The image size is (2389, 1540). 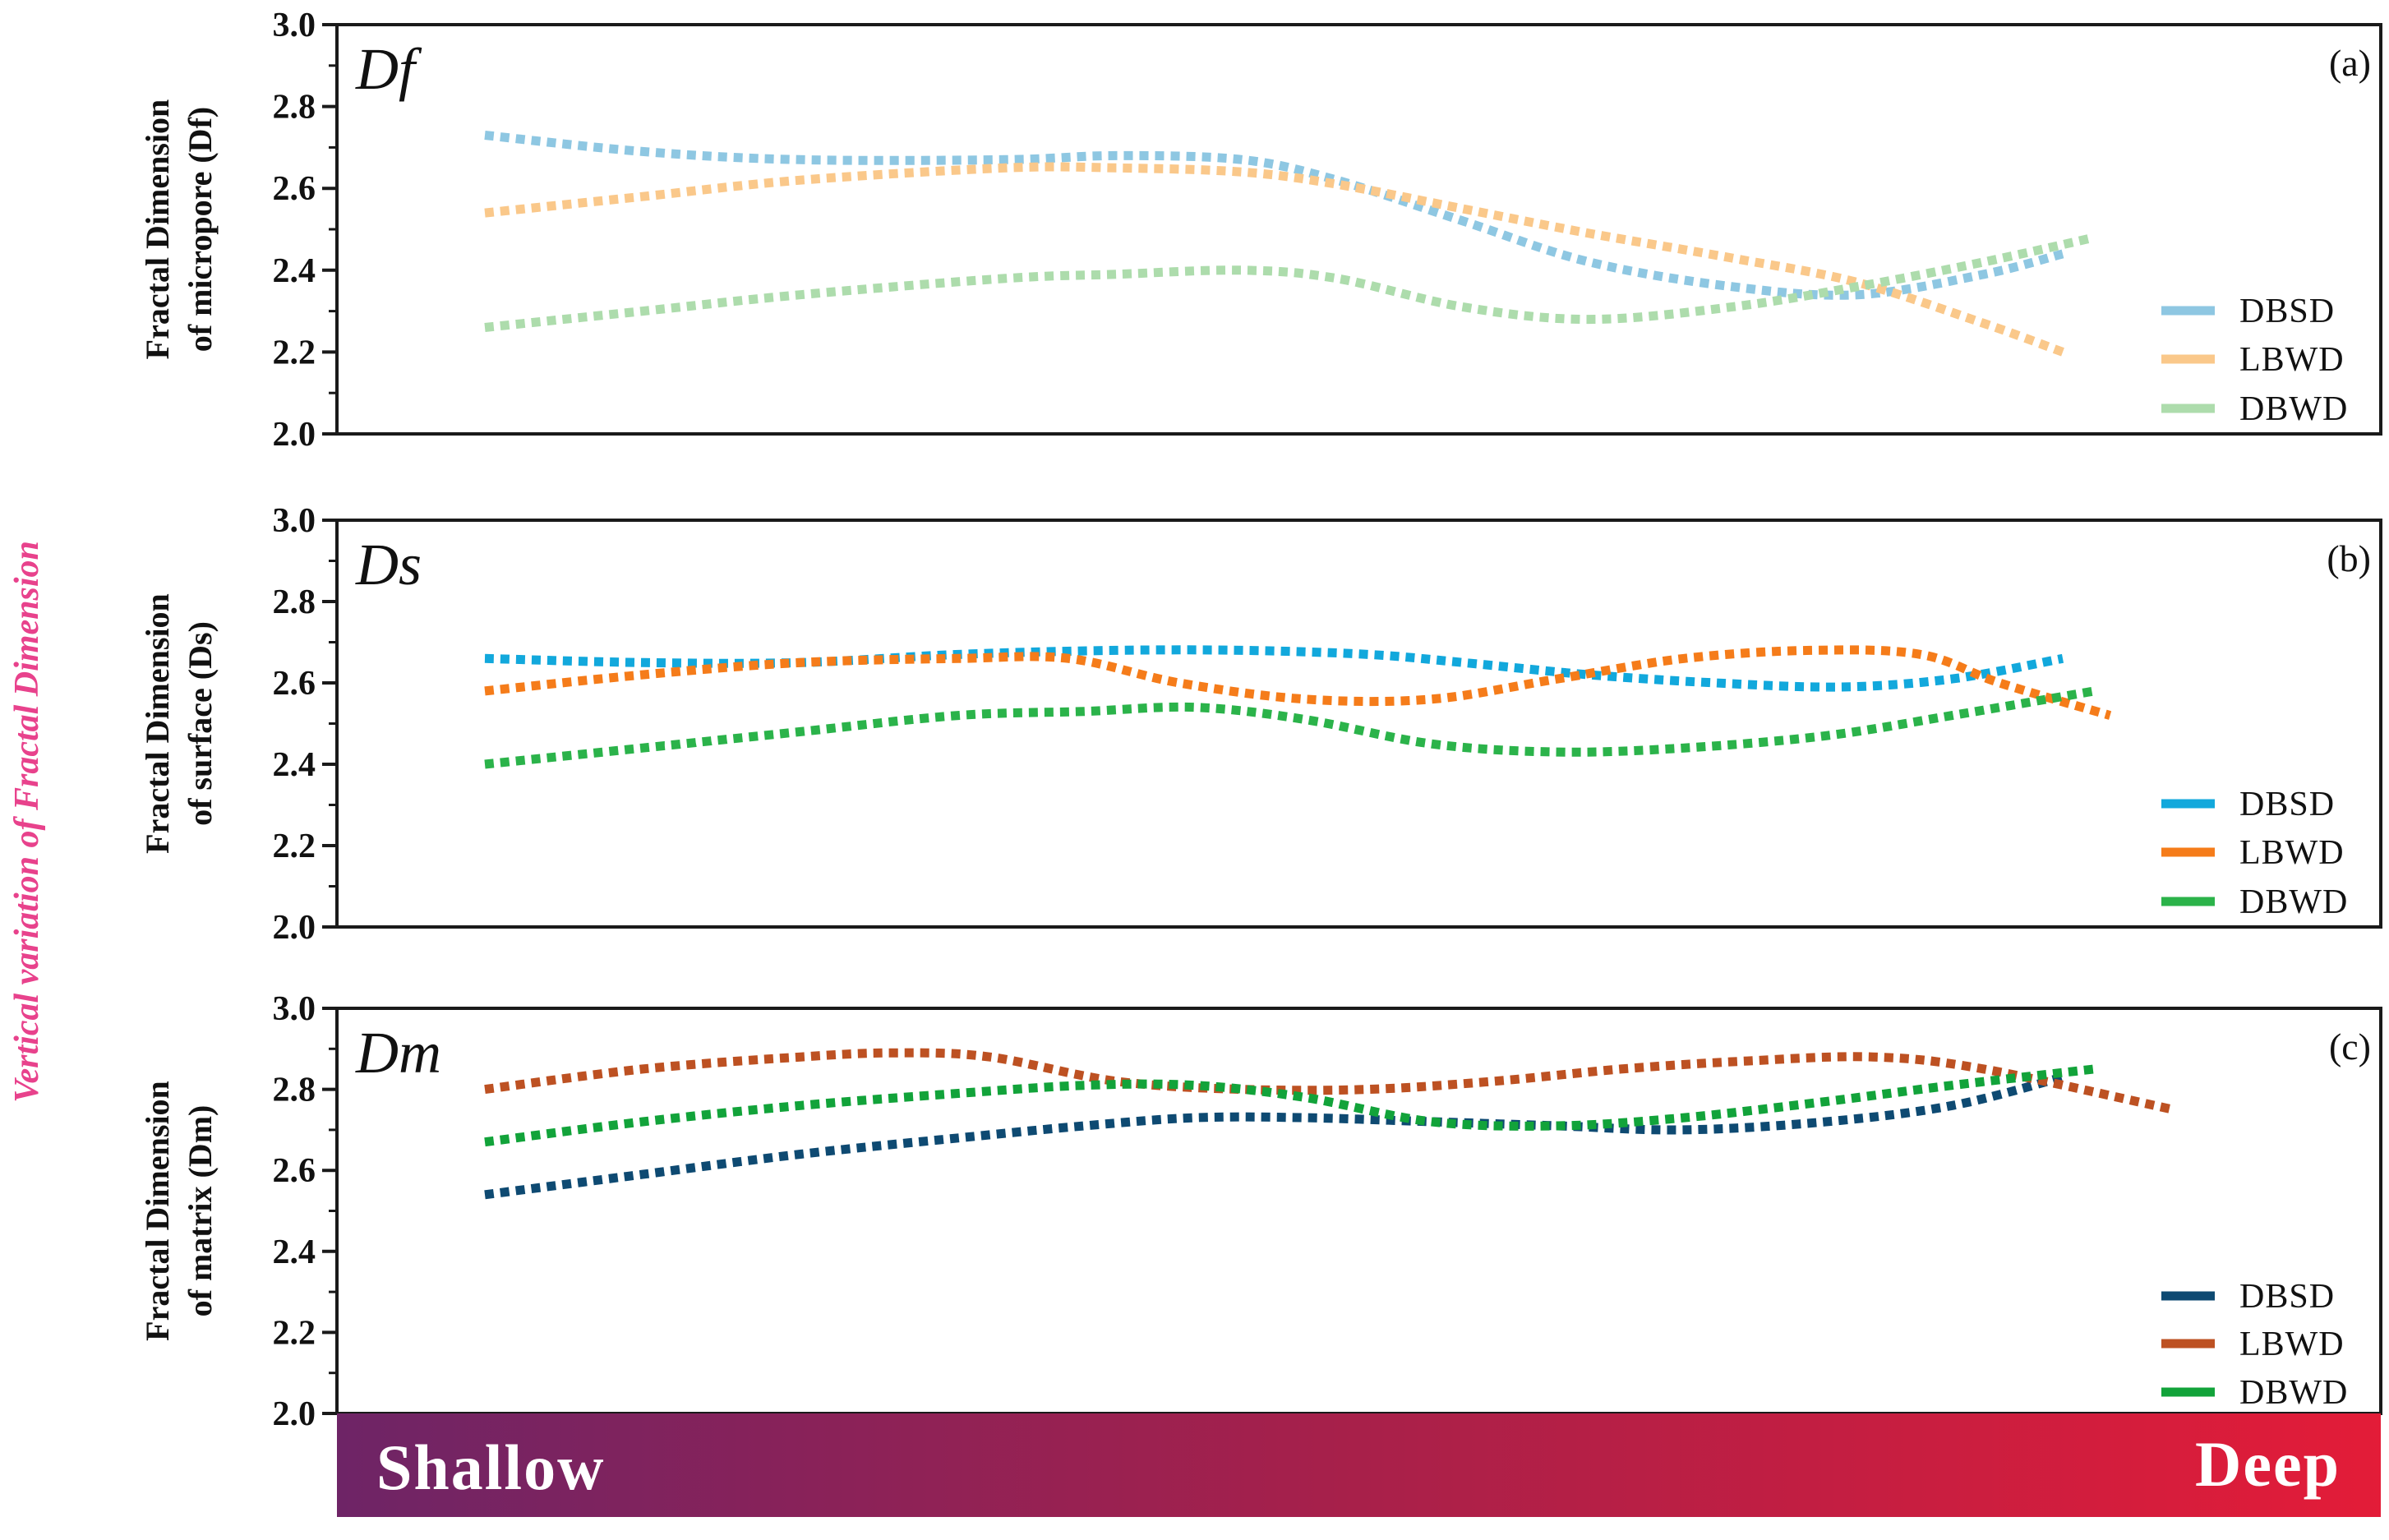 I want to click on panel-label: (a), so click(x=2350, y=63).